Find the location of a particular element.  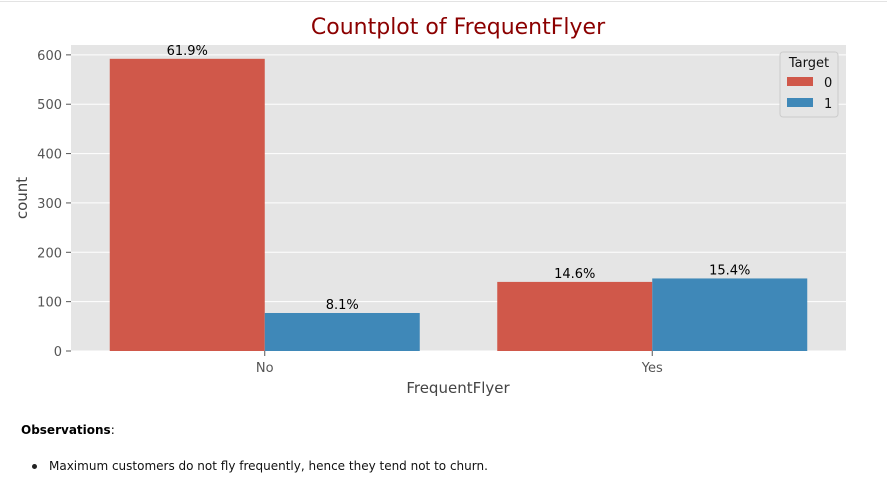

legend-title: Target is located at coordinates (808, 63).